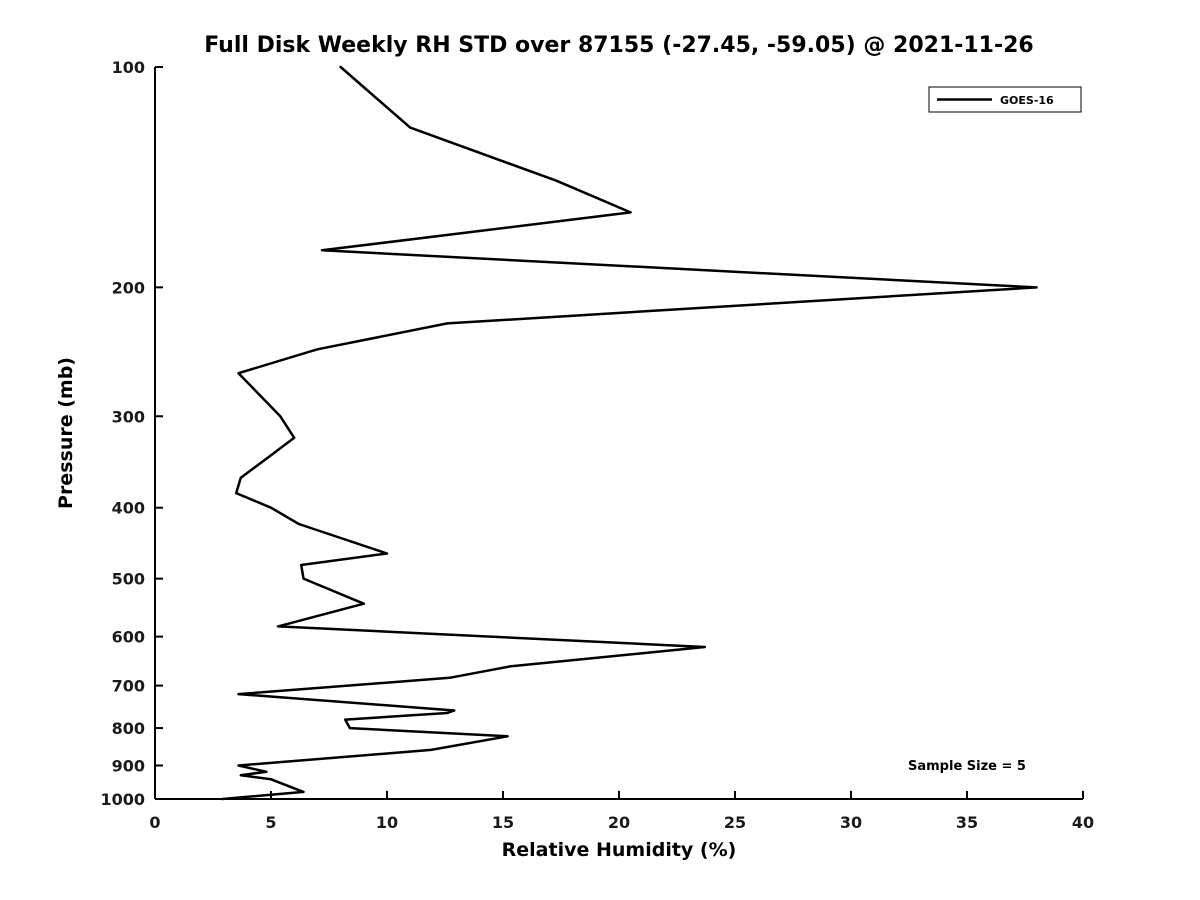 Image resolution: width=1200 pixels, height=900 pixels. I want to click on x-tick-label: 5, so click(270, 822).